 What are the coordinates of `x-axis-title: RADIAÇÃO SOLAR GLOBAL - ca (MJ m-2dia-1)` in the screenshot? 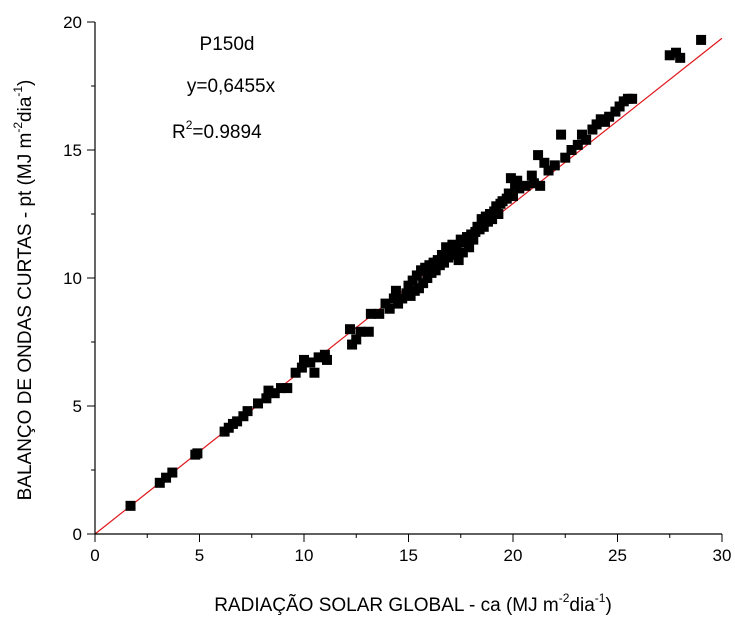 It's located at (413, 603).